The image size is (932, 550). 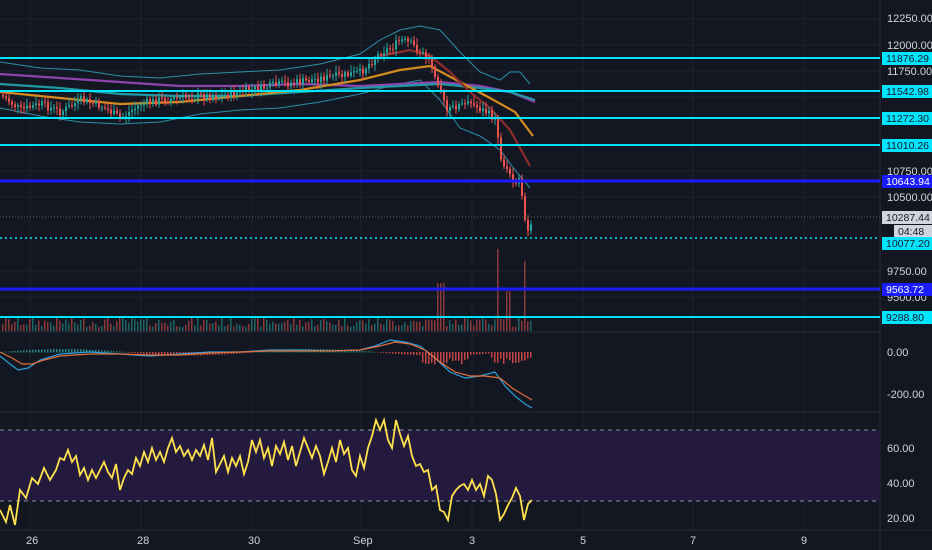 What do you see at coordinates (266, 471) in the screenshot?
I see `rsi-line` at bounding box center [266, 471].